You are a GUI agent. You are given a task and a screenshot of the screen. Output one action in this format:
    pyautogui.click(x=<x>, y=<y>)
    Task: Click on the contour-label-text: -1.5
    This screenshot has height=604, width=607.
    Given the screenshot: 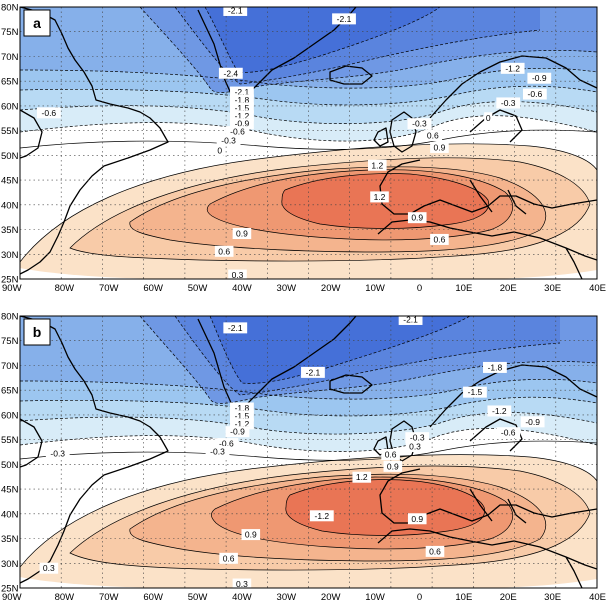 What is the action you would take?
    pyautogui.click(x=242, y=108)
    